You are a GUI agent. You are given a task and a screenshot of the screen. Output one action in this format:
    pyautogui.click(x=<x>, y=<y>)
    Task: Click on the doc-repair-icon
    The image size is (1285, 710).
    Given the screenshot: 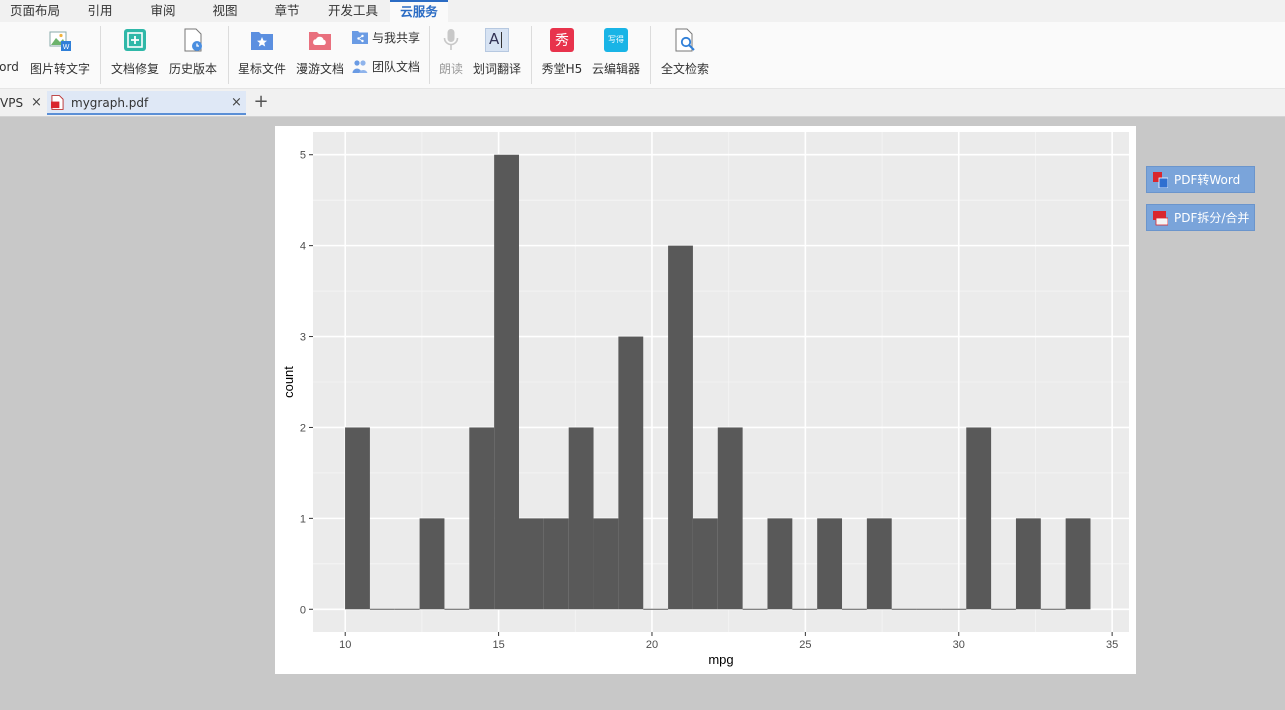 What is the action you would take?
    pyautogui.click(x=135, y=40)
    